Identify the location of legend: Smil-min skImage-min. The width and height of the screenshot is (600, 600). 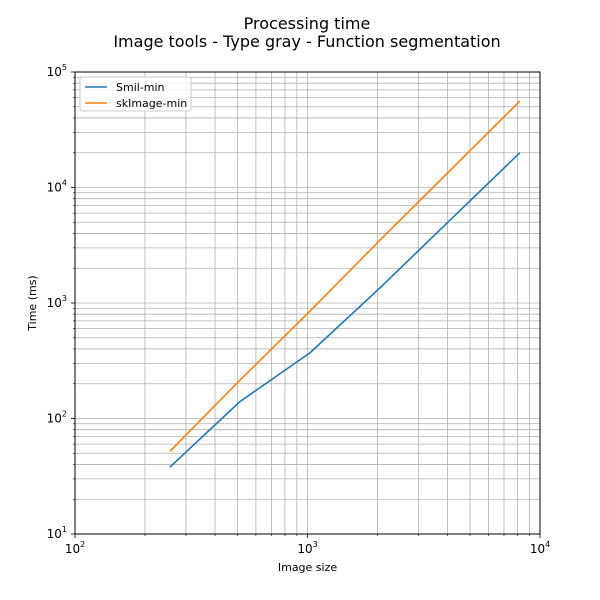
(135, 94).